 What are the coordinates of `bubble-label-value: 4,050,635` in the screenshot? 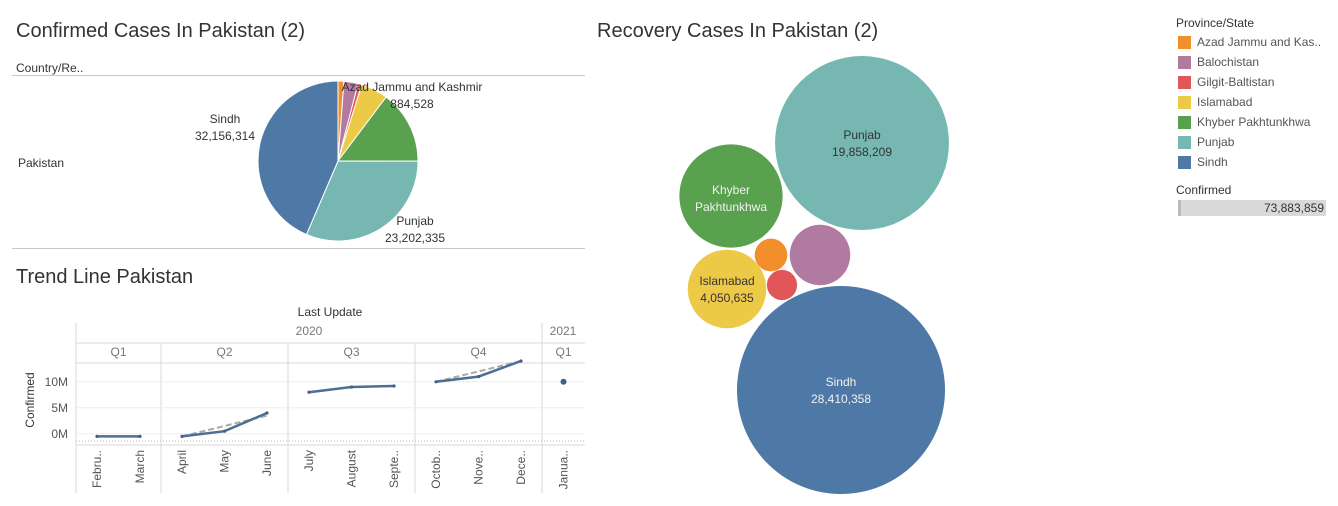 It's located at (727, 298).